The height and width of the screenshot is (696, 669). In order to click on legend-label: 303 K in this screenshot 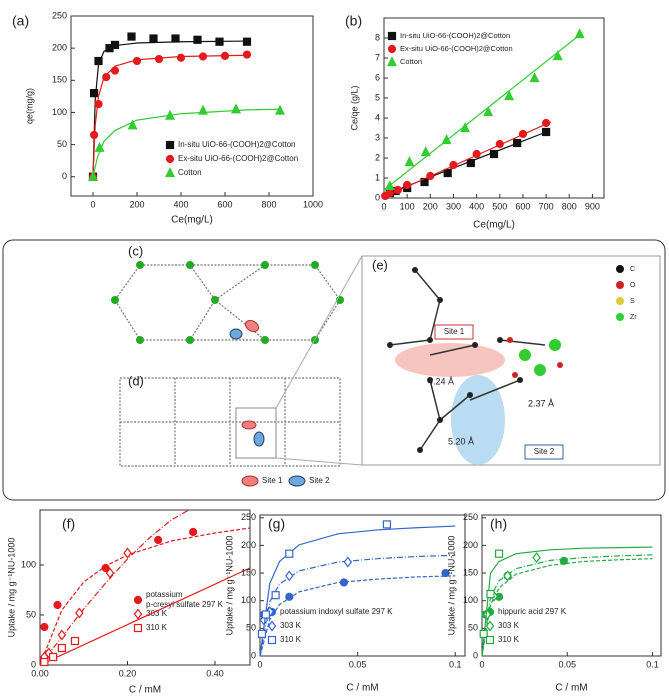, I will do `click(157, 613)`.